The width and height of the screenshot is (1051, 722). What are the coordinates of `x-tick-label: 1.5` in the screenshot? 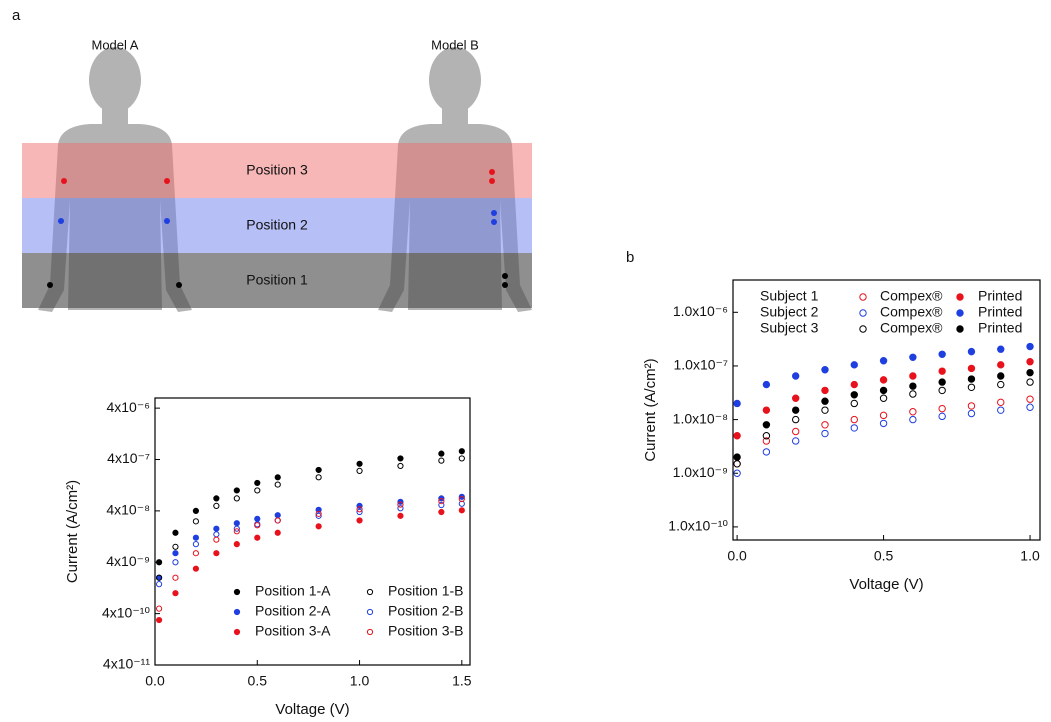 It's located at (462, 681).